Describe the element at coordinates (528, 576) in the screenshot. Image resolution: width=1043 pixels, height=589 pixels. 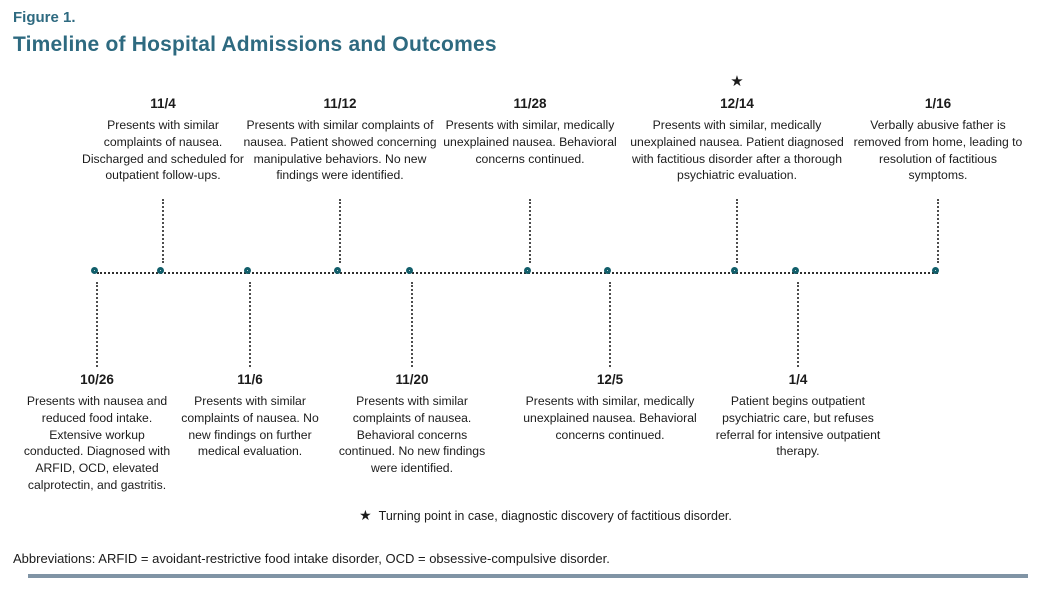
I see `bottom-rule` at that location.